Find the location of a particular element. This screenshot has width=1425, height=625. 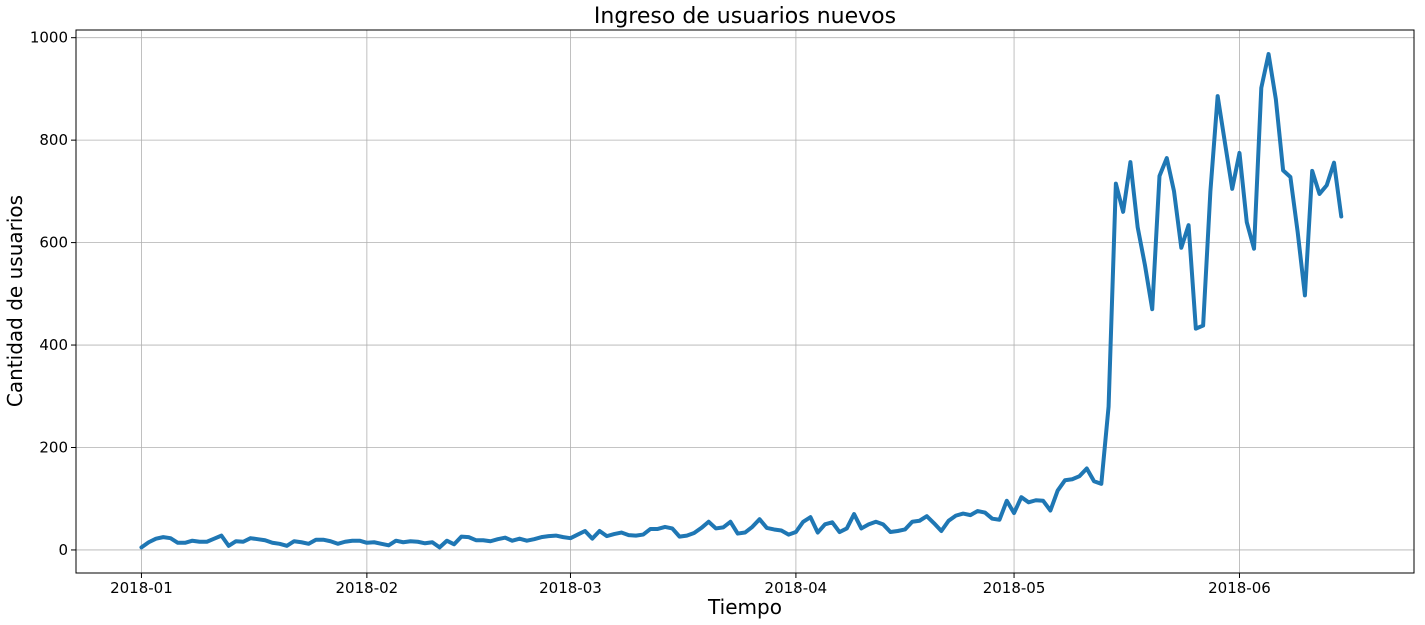

chart-title: Ingreso de usuarios nuevos is located at coordinates (745, 16).